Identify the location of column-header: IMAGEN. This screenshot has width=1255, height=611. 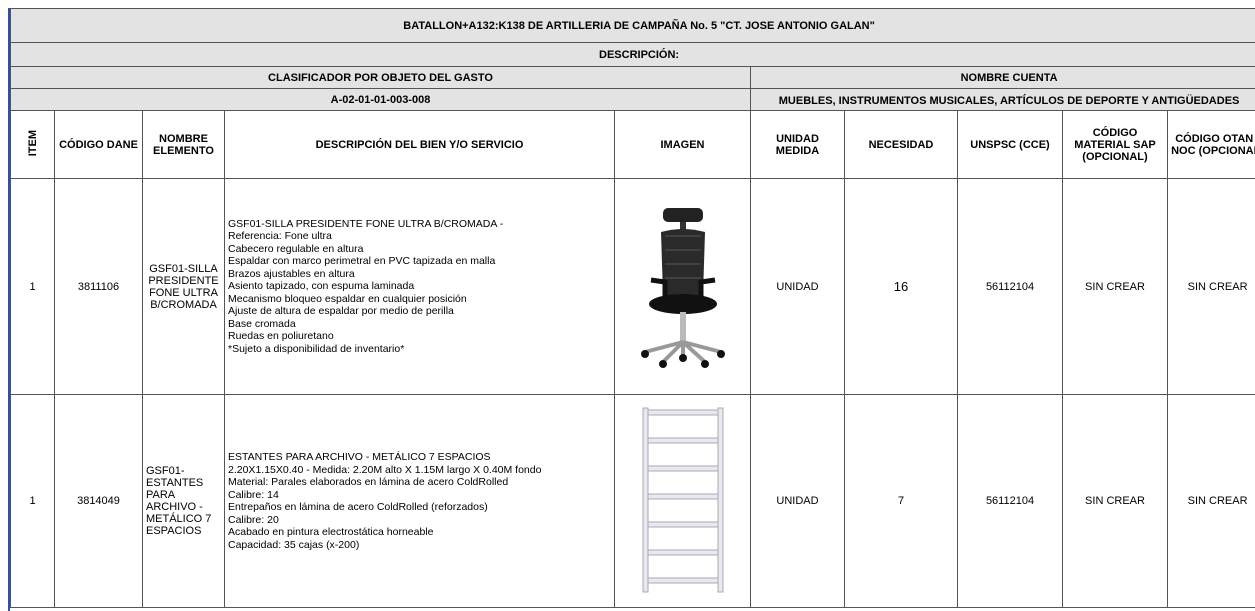
(682, 144).